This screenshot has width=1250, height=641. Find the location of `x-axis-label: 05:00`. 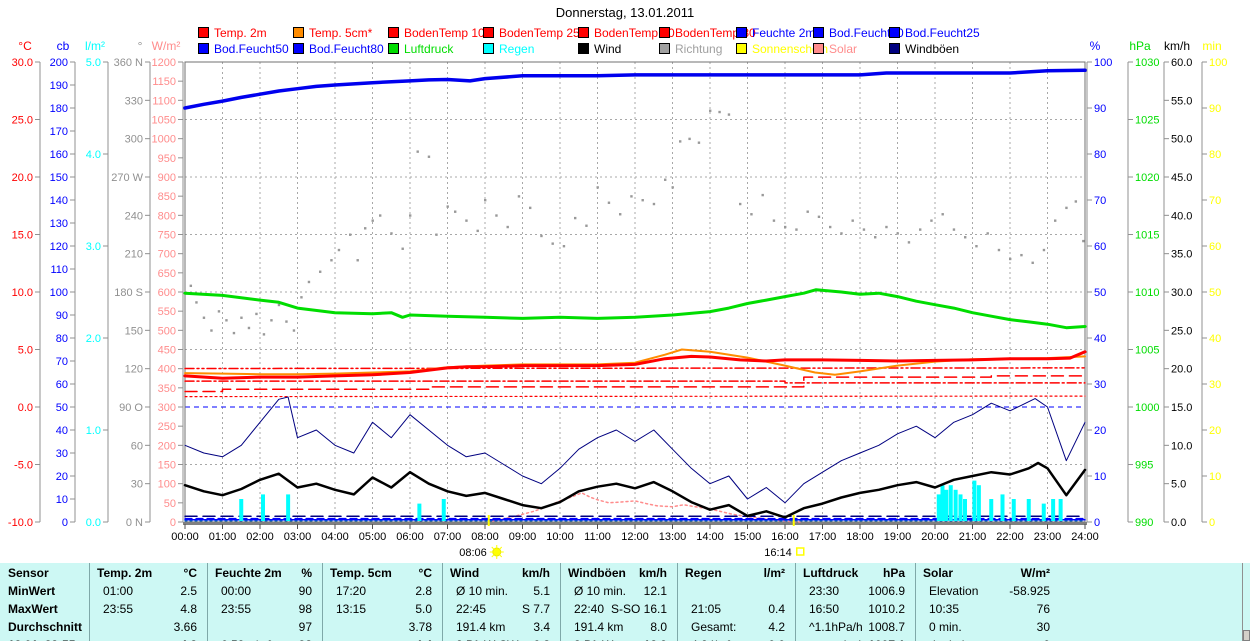

x-axis-label: 05:00 is located at coordinates (373, 537).